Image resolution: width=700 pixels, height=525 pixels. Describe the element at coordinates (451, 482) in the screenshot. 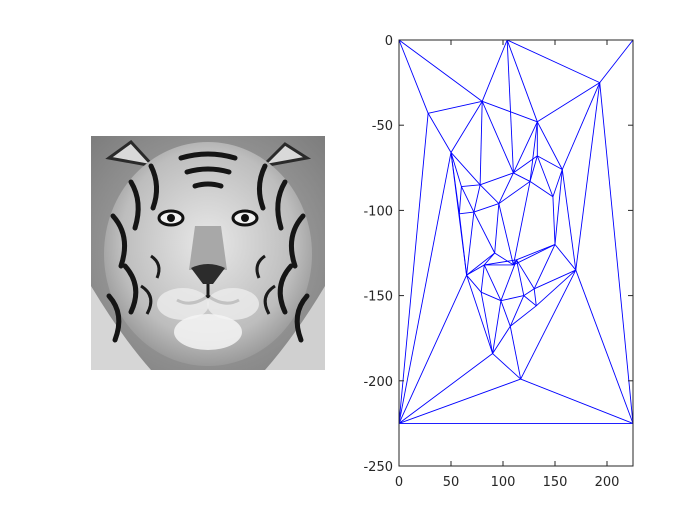

I see `x-tick-label: 50` at that location.